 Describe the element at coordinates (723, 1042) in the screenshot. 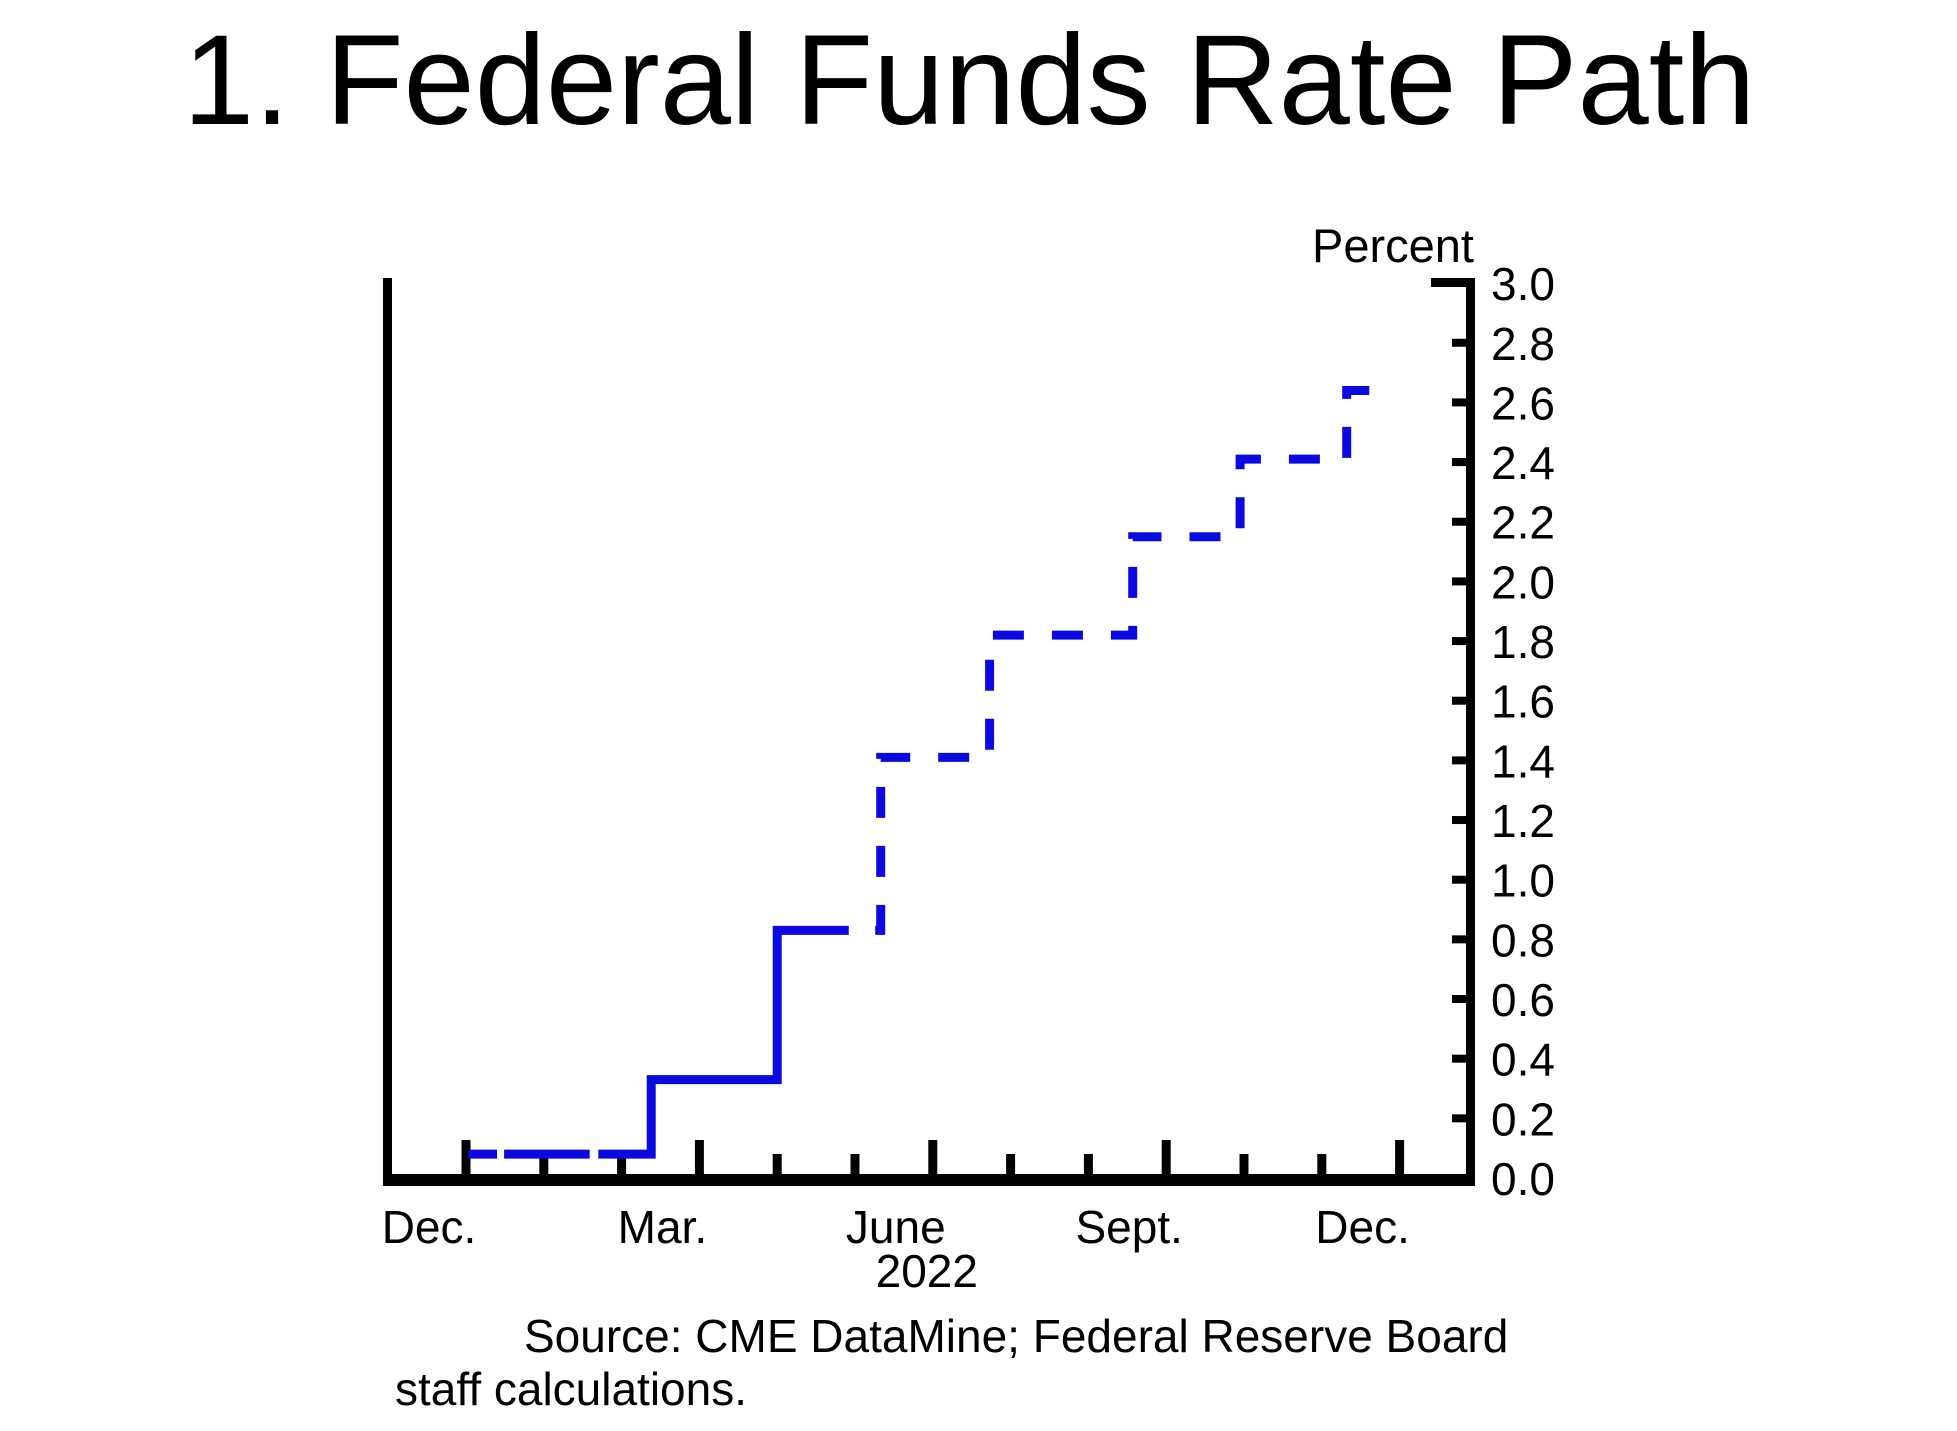

I see `rate-path-solid` at that location.